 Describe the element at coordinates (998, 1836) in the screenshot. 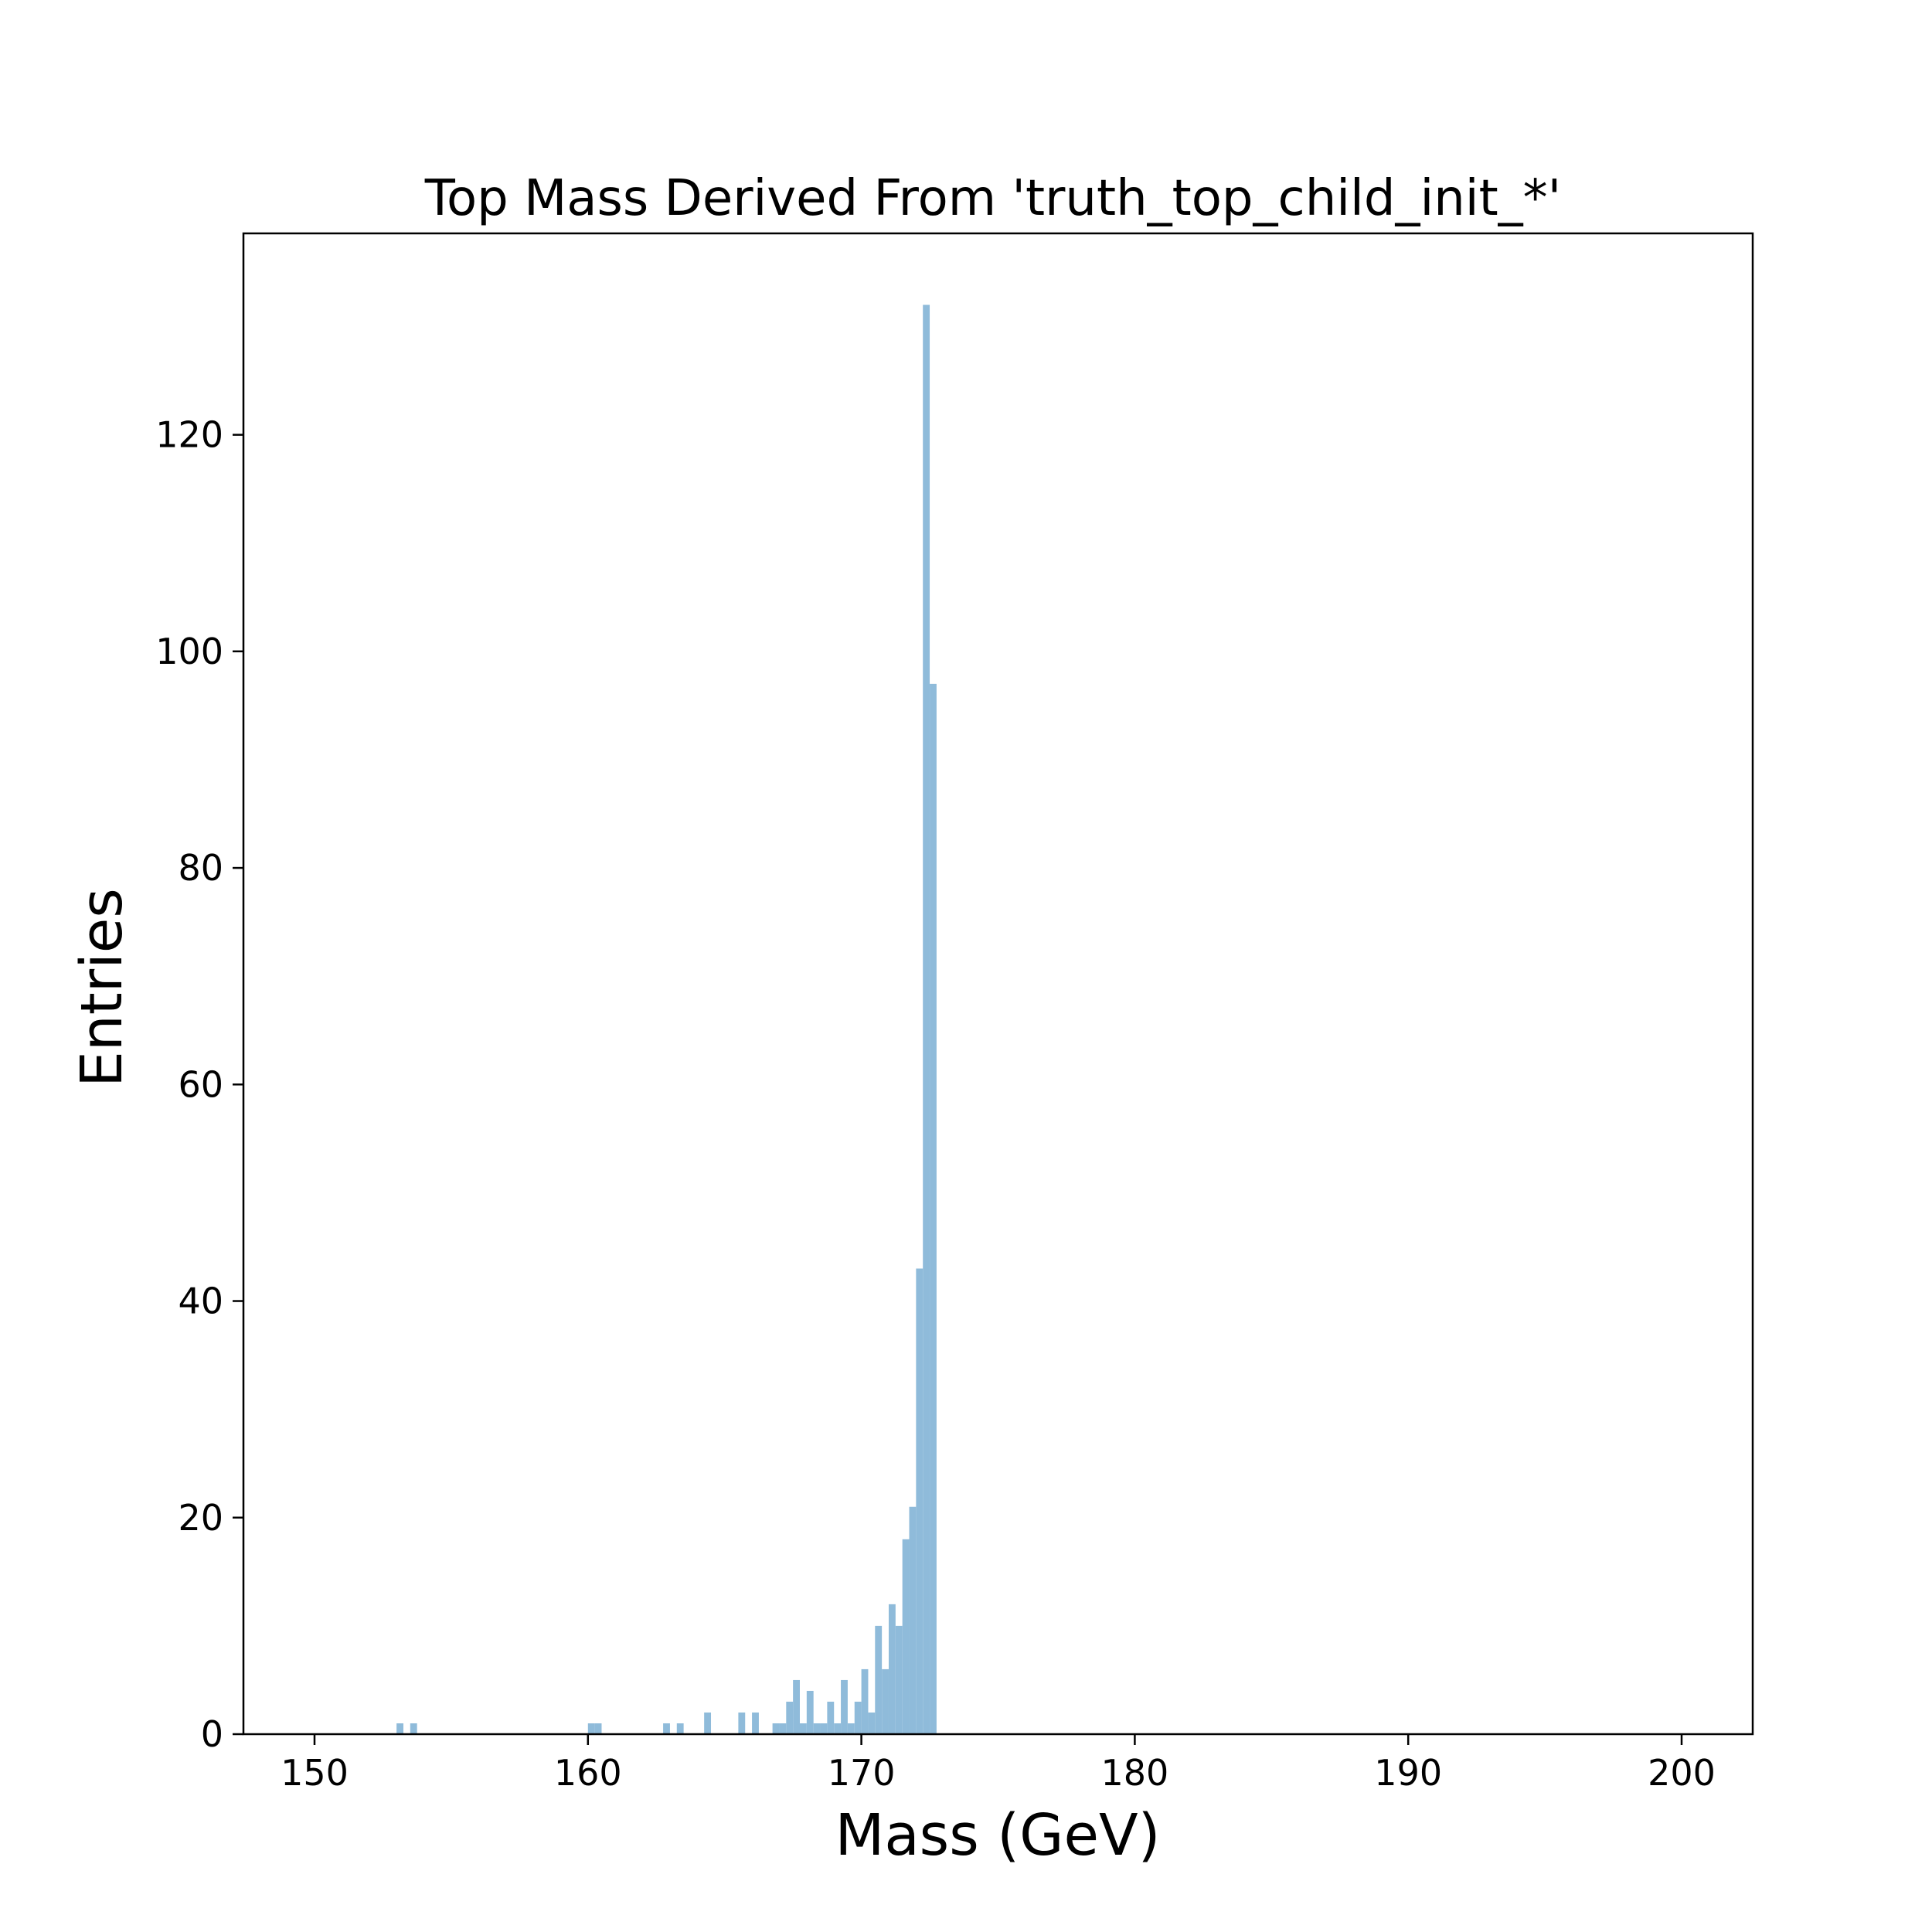

I see `x-axis-title: Mass (GeV)` at that location.